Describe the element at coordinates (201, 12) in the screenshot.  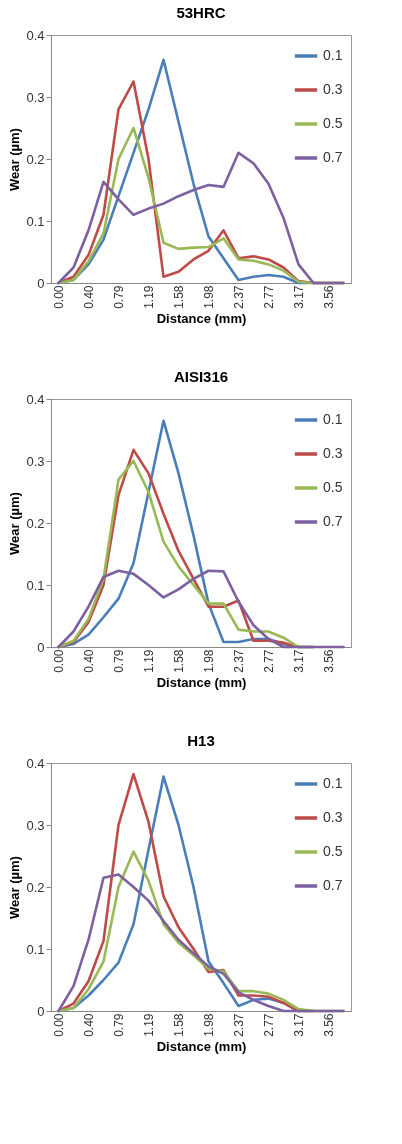
I see `chart-title: 53HRC` at that location.